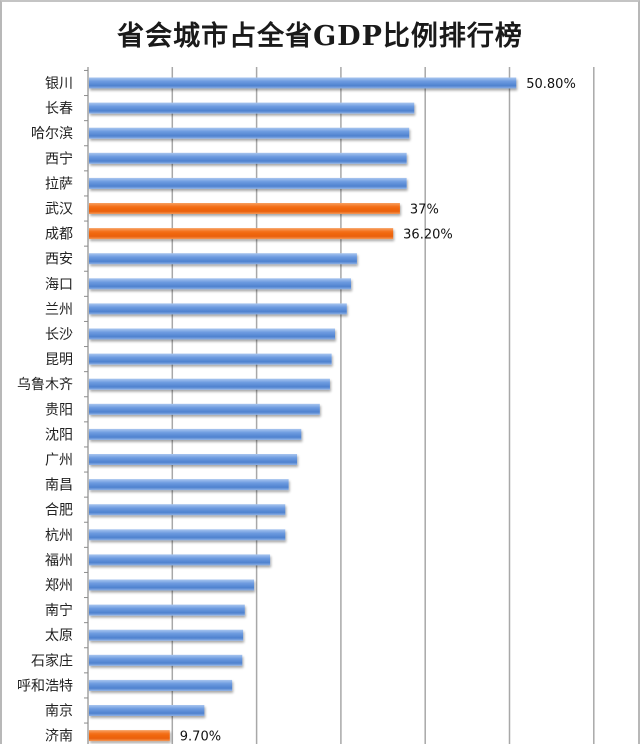 The height and width of the screenshot is (744, 640). What do you see at coordinates (166, 660) in the screenshot?
I see `bar-石家庄` at bounding box center [166, 660].